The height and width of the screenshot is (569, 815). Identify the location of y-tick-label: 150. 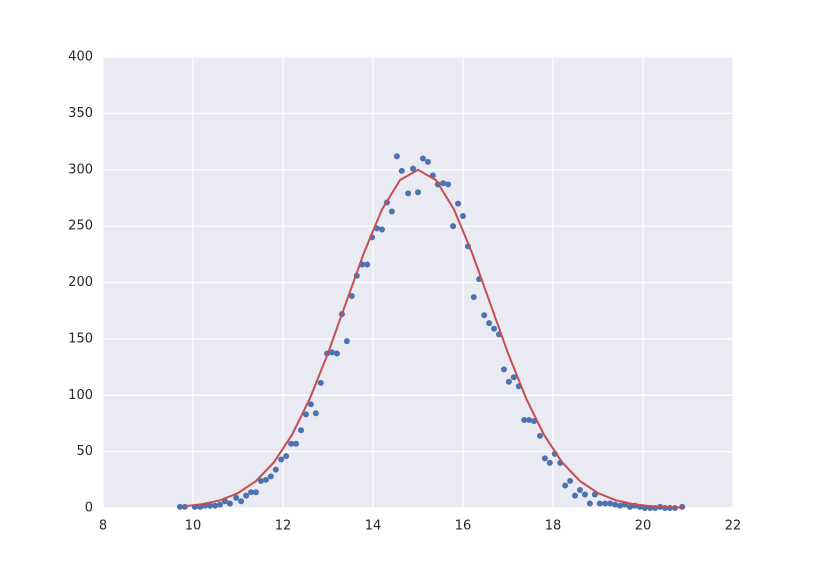
(80, 338).